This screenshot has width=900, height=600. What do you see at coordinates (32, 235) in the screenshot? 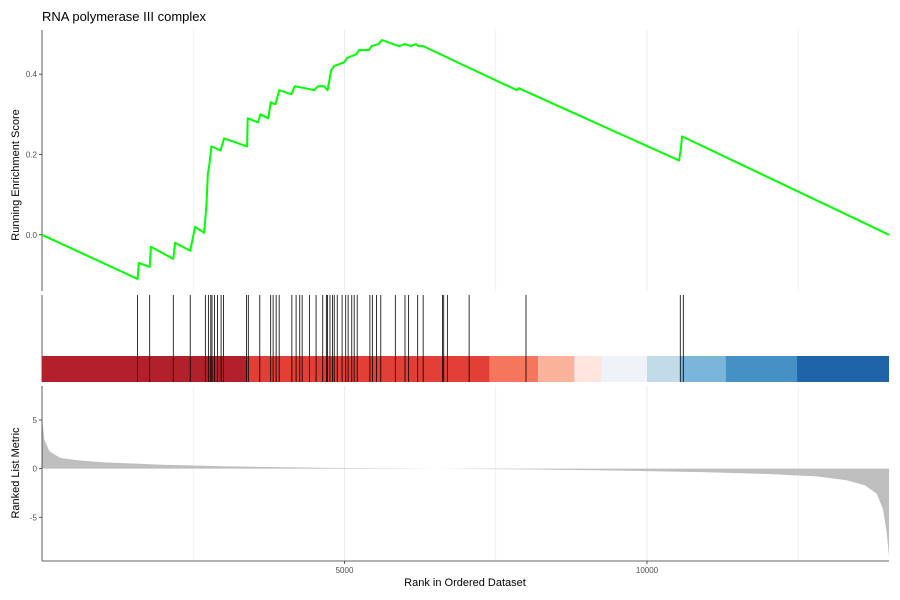
I see `y-tick-label: 0.0` at bounding box center [32, 235].